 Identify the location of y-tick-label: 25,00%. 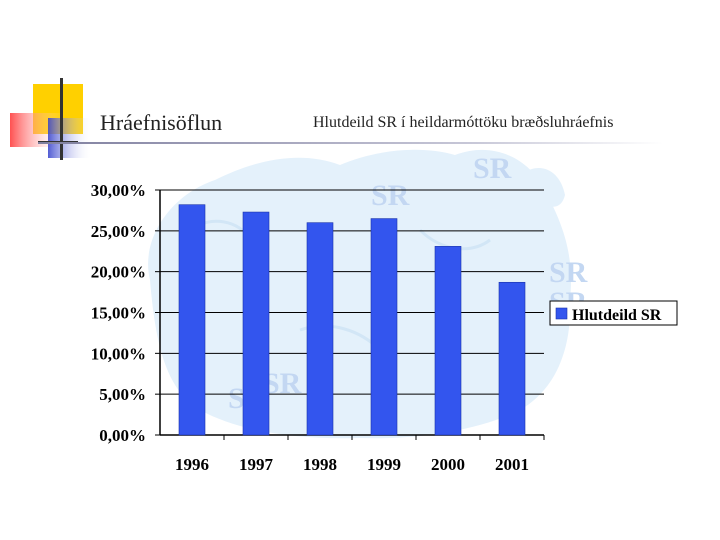
(118, 231).